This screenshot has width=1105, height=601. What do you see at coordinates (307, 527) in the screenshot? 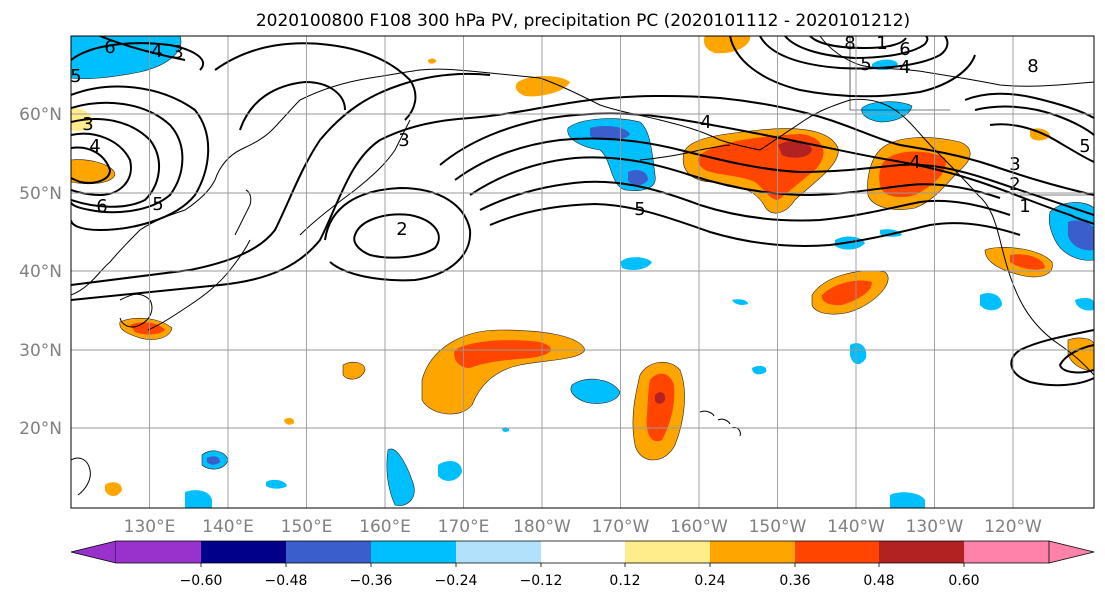
I see `lon-label: 150°E` at bounding box center [307, 527].